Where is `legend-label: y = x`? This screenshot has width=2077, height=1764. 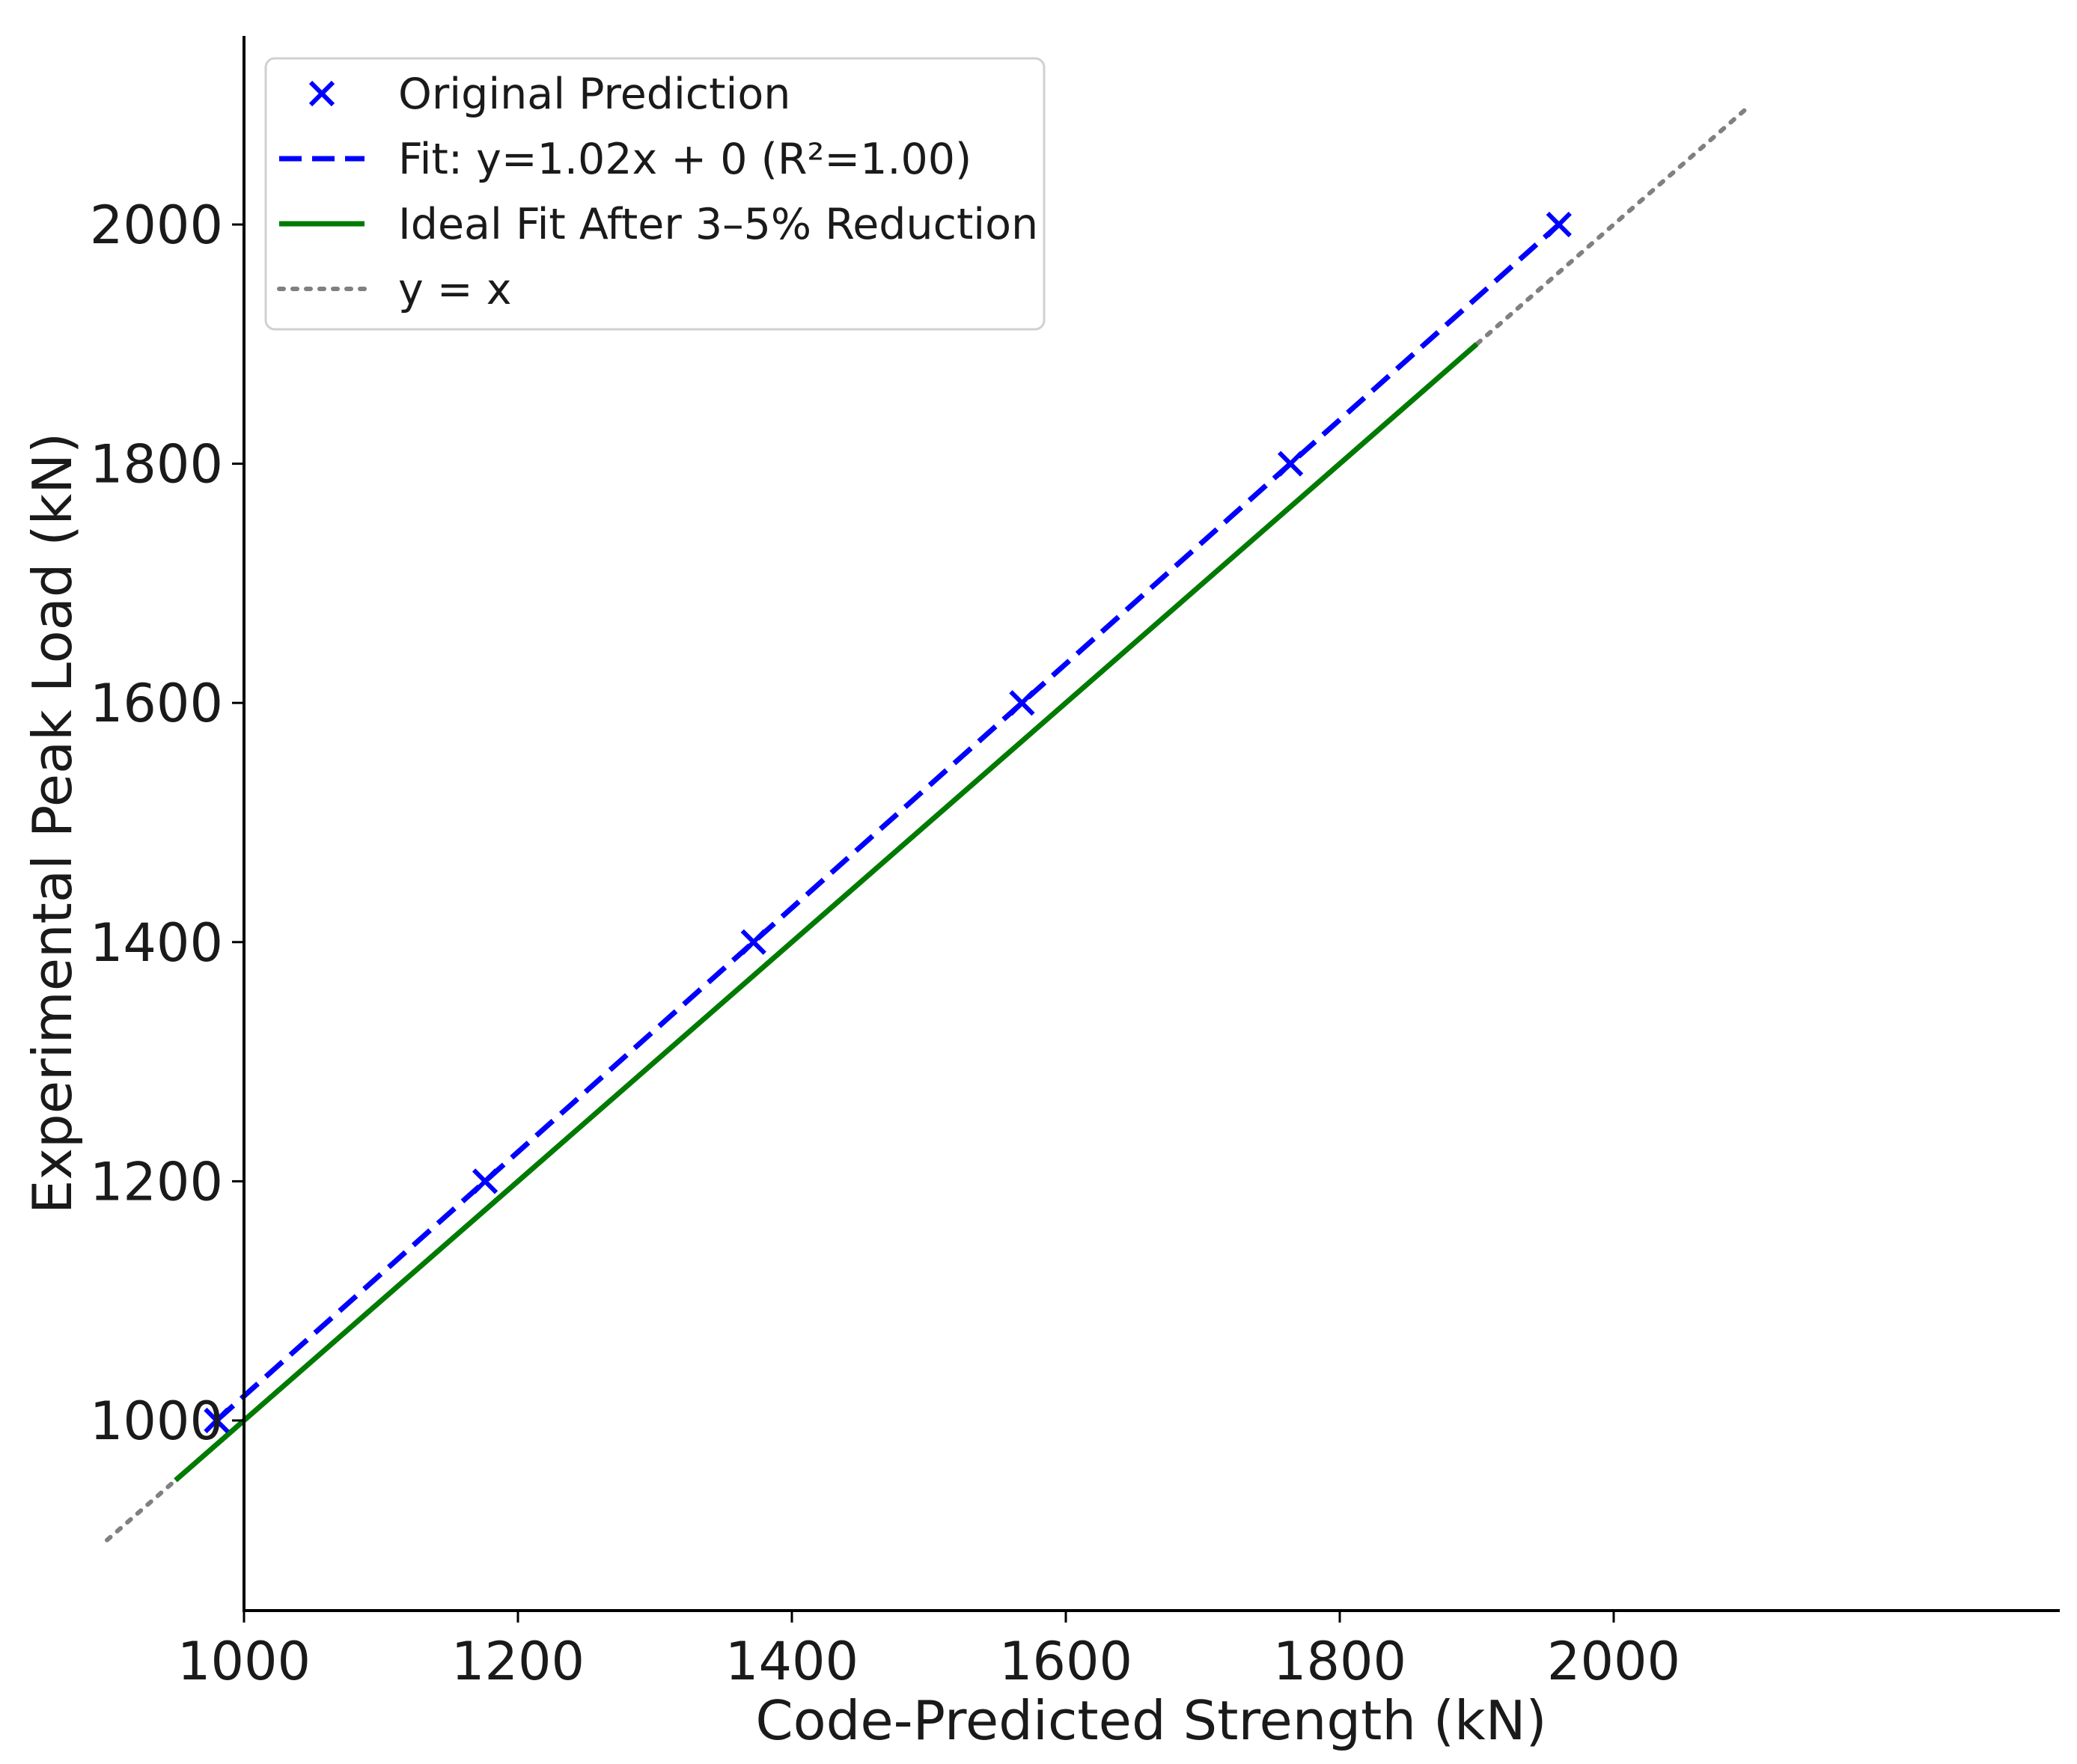
legend-label: y = x is located at coordinates (454, 289).